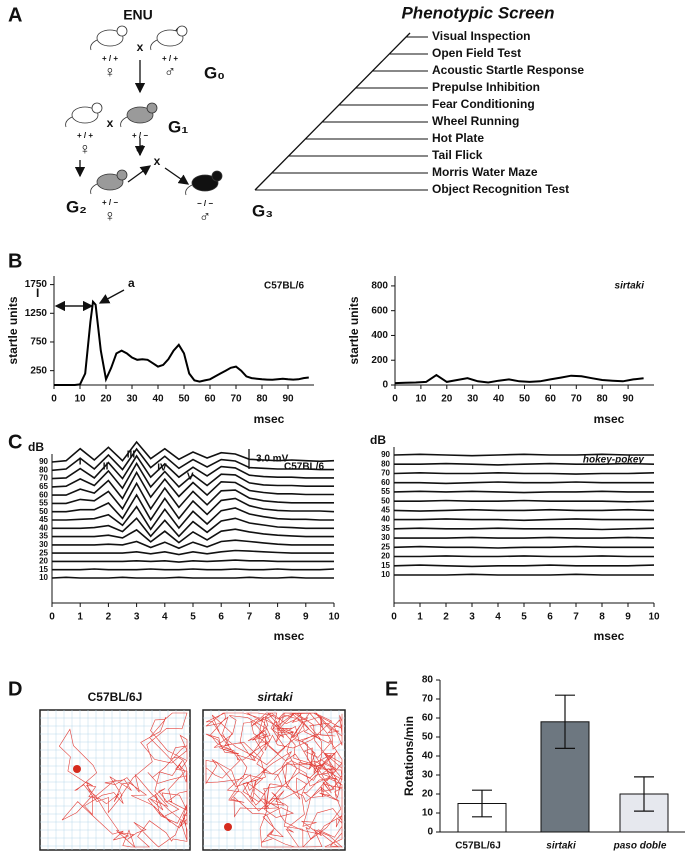 This screenshot has width=696, height=853. What do you see at coordinates (379, 310) in the screenshot?
I see `y-tick-label: 600` at bounding box center [379, 310].